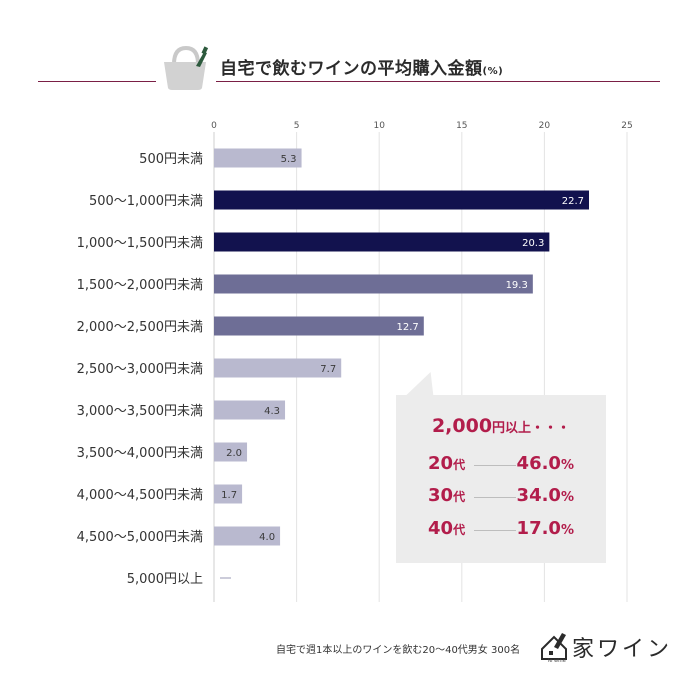 The image size is (700, 682). Describe the element at coordinates (214, 126) in the screenshot. I see `x-tick-label: 0` at that location.